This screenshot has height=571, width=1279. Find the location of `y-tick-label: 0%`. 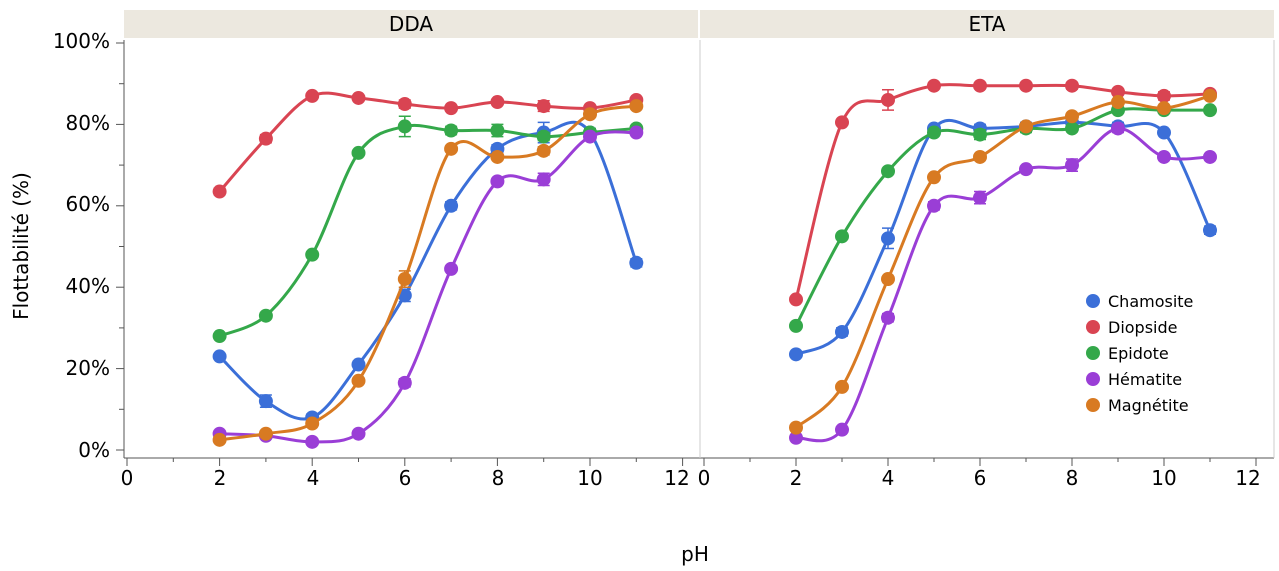

y-tick-label: 0% is located at coordinates (94, 450).